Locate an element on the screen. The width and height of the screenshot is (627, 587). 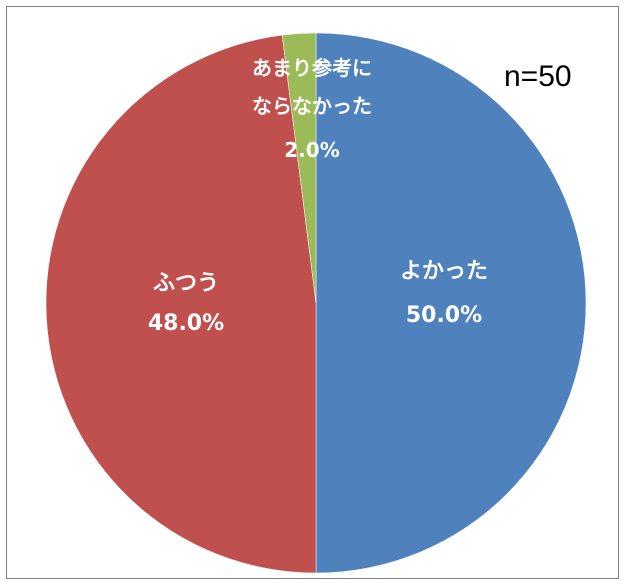
slice-value-label-2: 2.0% is located at coordinates (311, 150).